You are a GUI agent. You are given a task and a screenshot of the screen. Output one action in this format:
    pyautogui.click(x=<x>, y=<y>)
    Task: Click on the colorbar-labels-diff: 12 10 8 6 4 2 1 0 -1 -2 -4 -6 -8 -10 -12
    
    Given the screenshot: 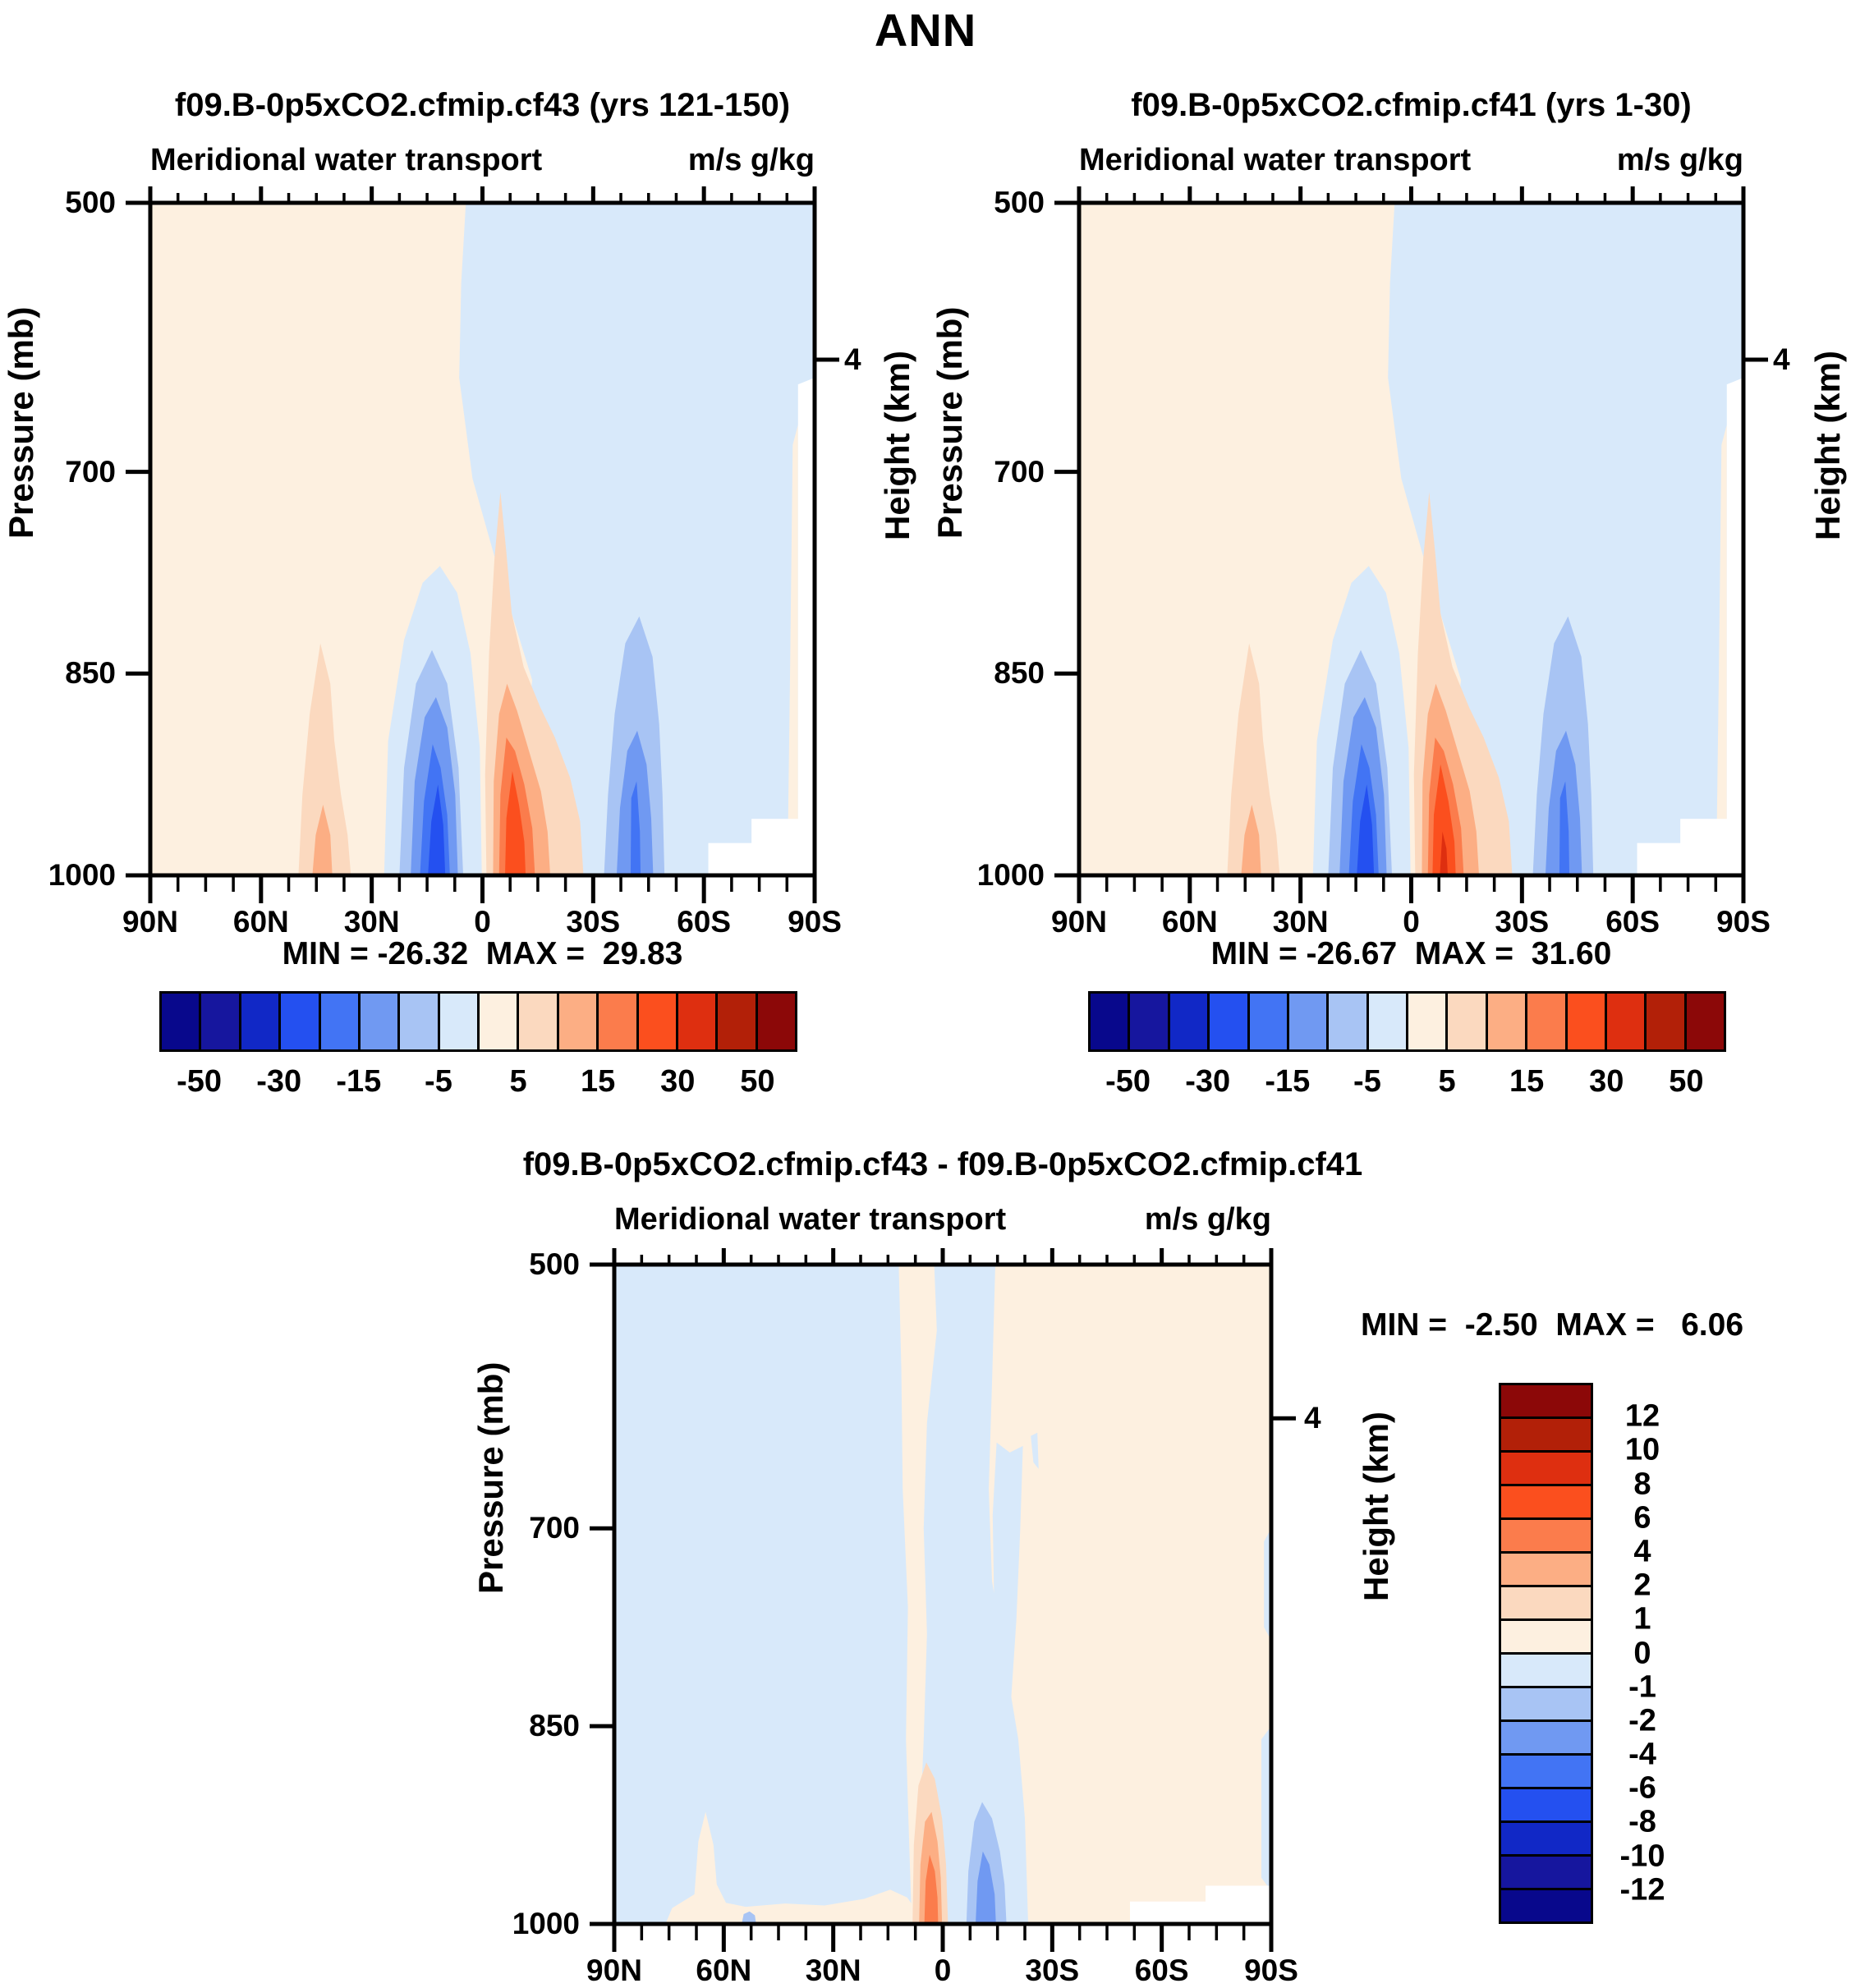 What is the action you would take?
    pyautogui.click(x=1642, y=1653)
    